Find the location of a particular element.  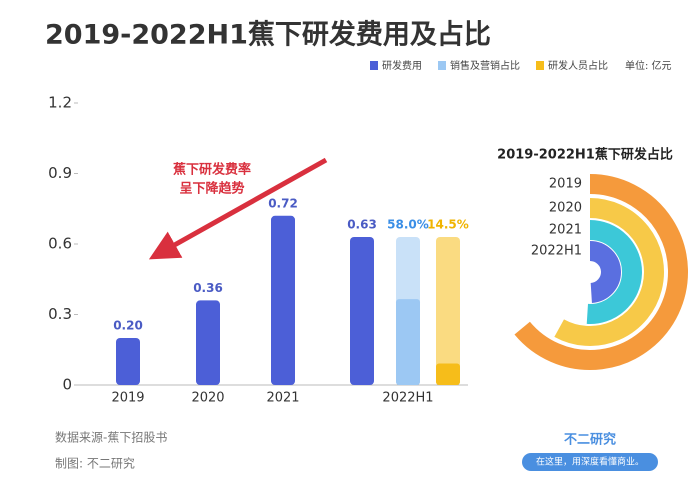

x-tick-label: 2021 is located at coordinates (282, 398).